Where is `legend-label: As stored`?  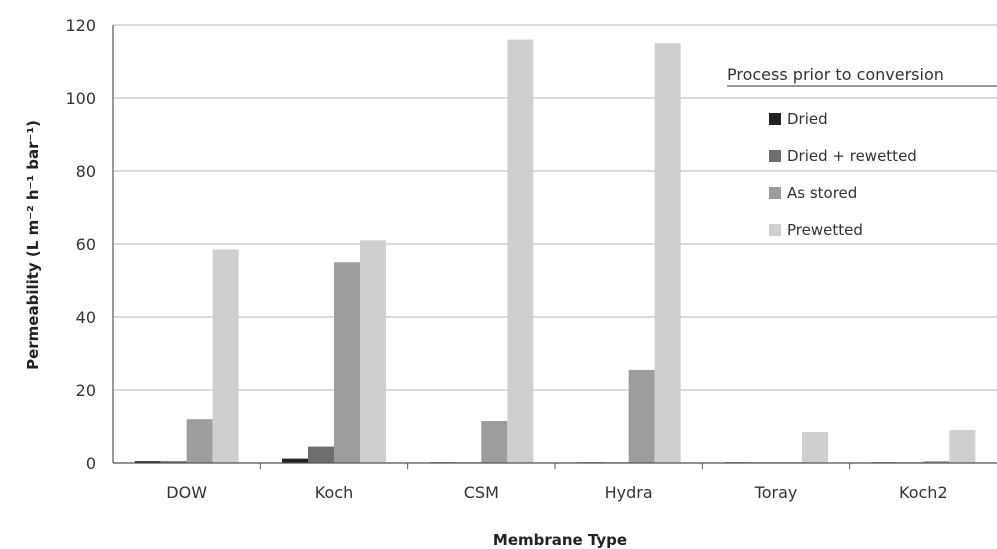
legend-label: As stored is located at coordinates (822, 193).